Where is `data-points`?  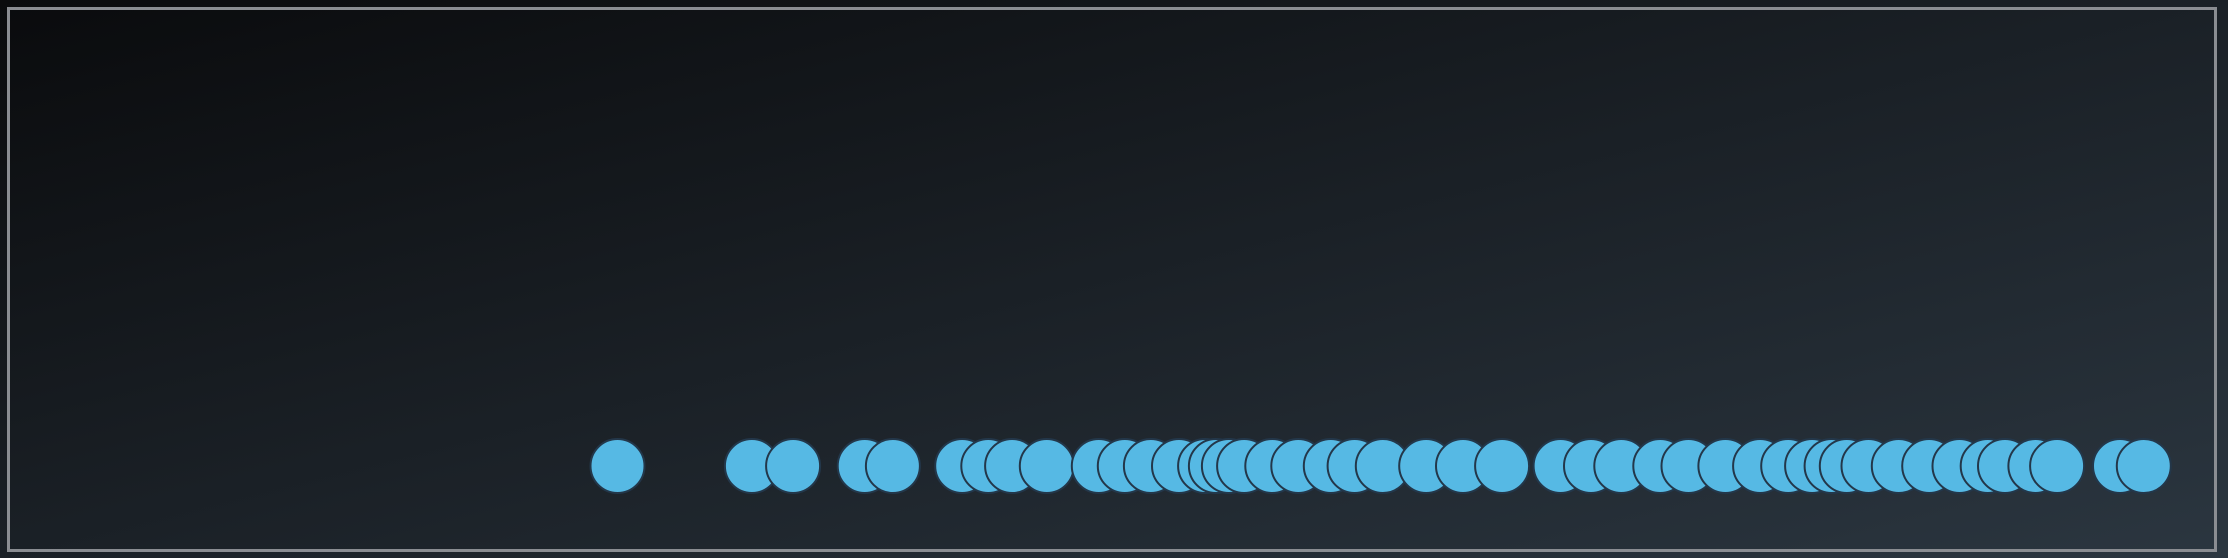
data-points is located at coordinates (1380, 466).